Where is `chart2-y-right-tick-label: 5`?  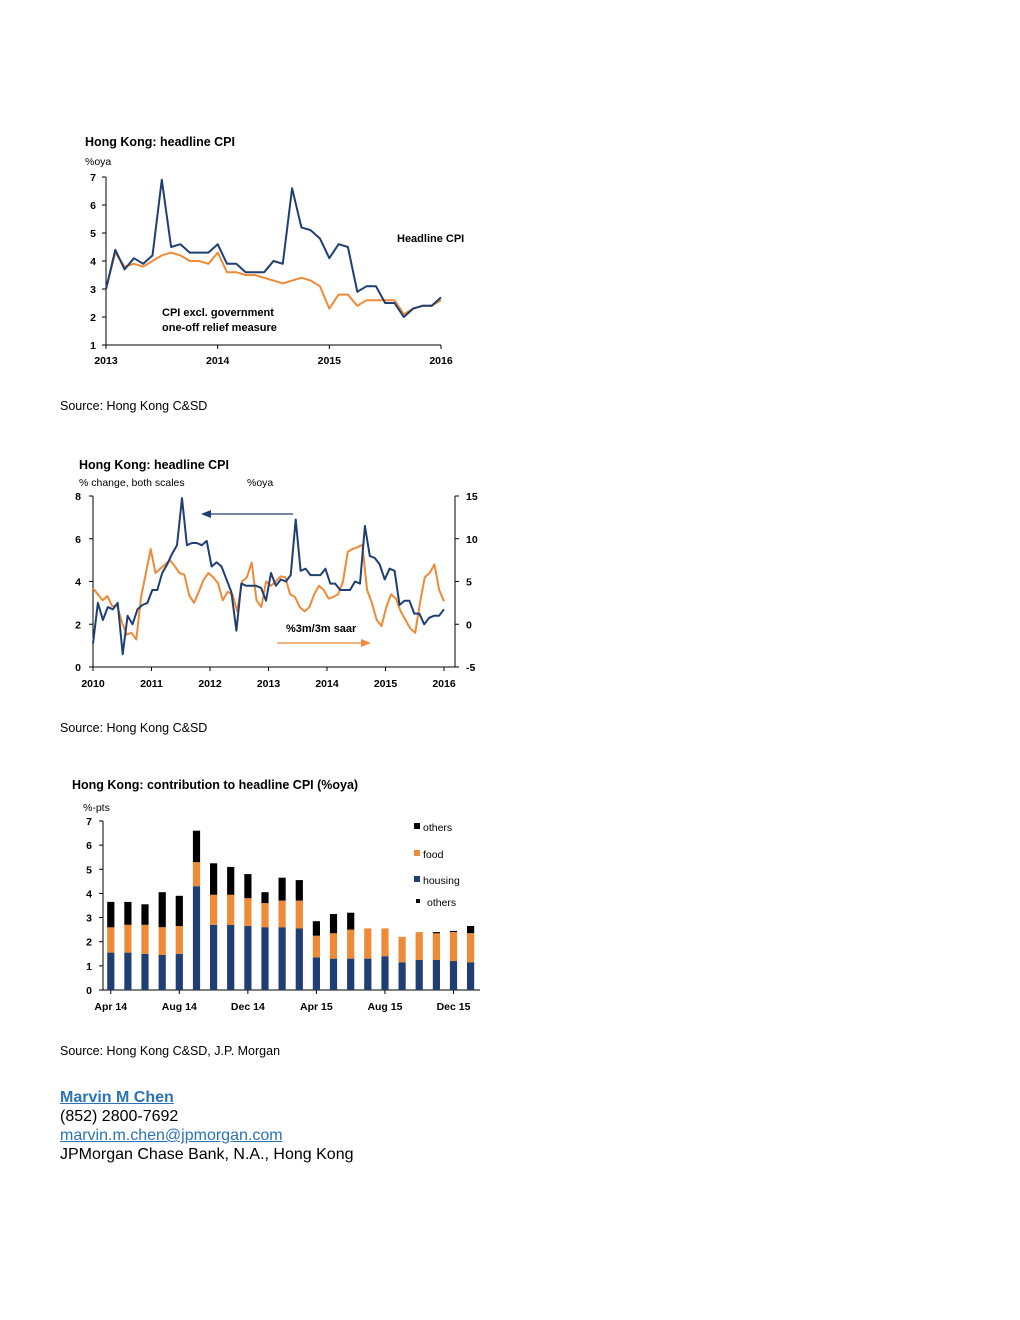
chart2-y-right-tick-label: 5 is located at coordinates (469, 583).